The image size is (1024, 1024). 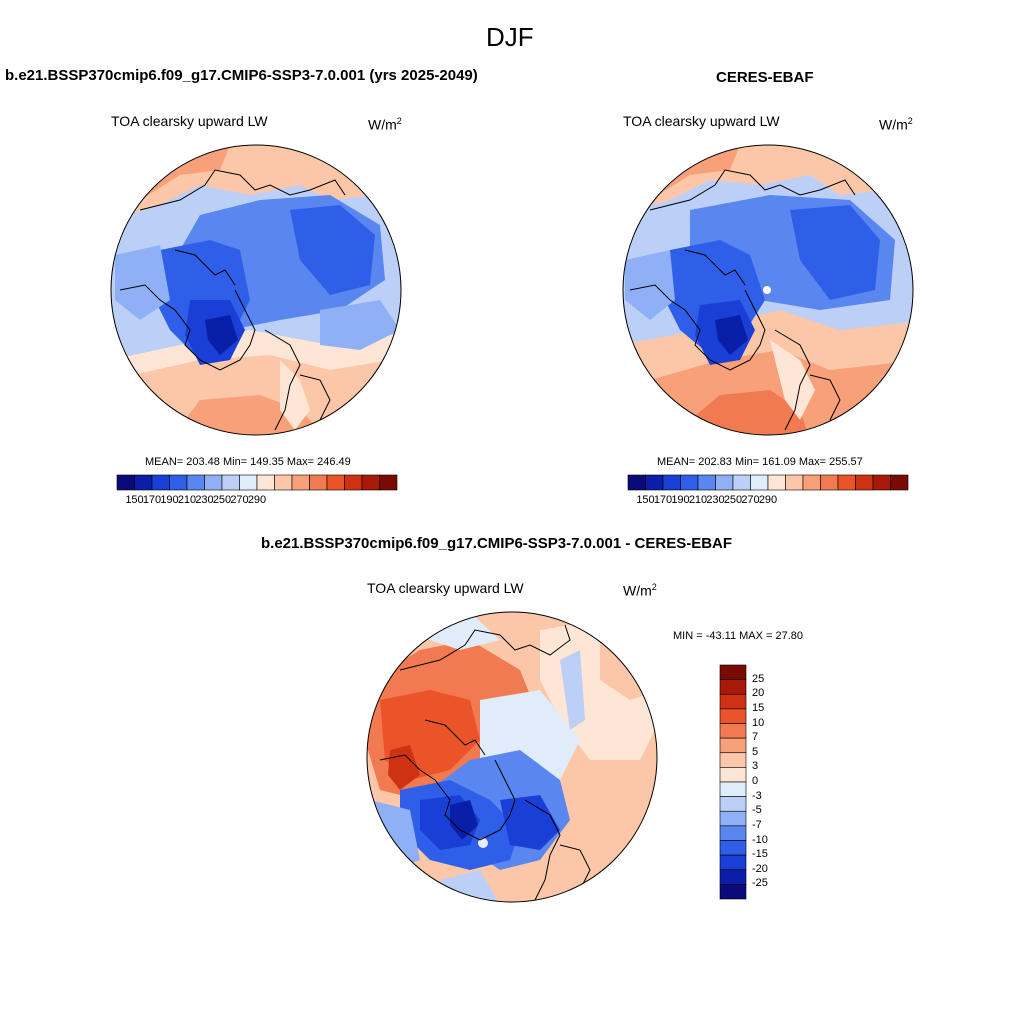 I want to click on diff-colorbar-tick-label: 5, so click(x=755, y=751).